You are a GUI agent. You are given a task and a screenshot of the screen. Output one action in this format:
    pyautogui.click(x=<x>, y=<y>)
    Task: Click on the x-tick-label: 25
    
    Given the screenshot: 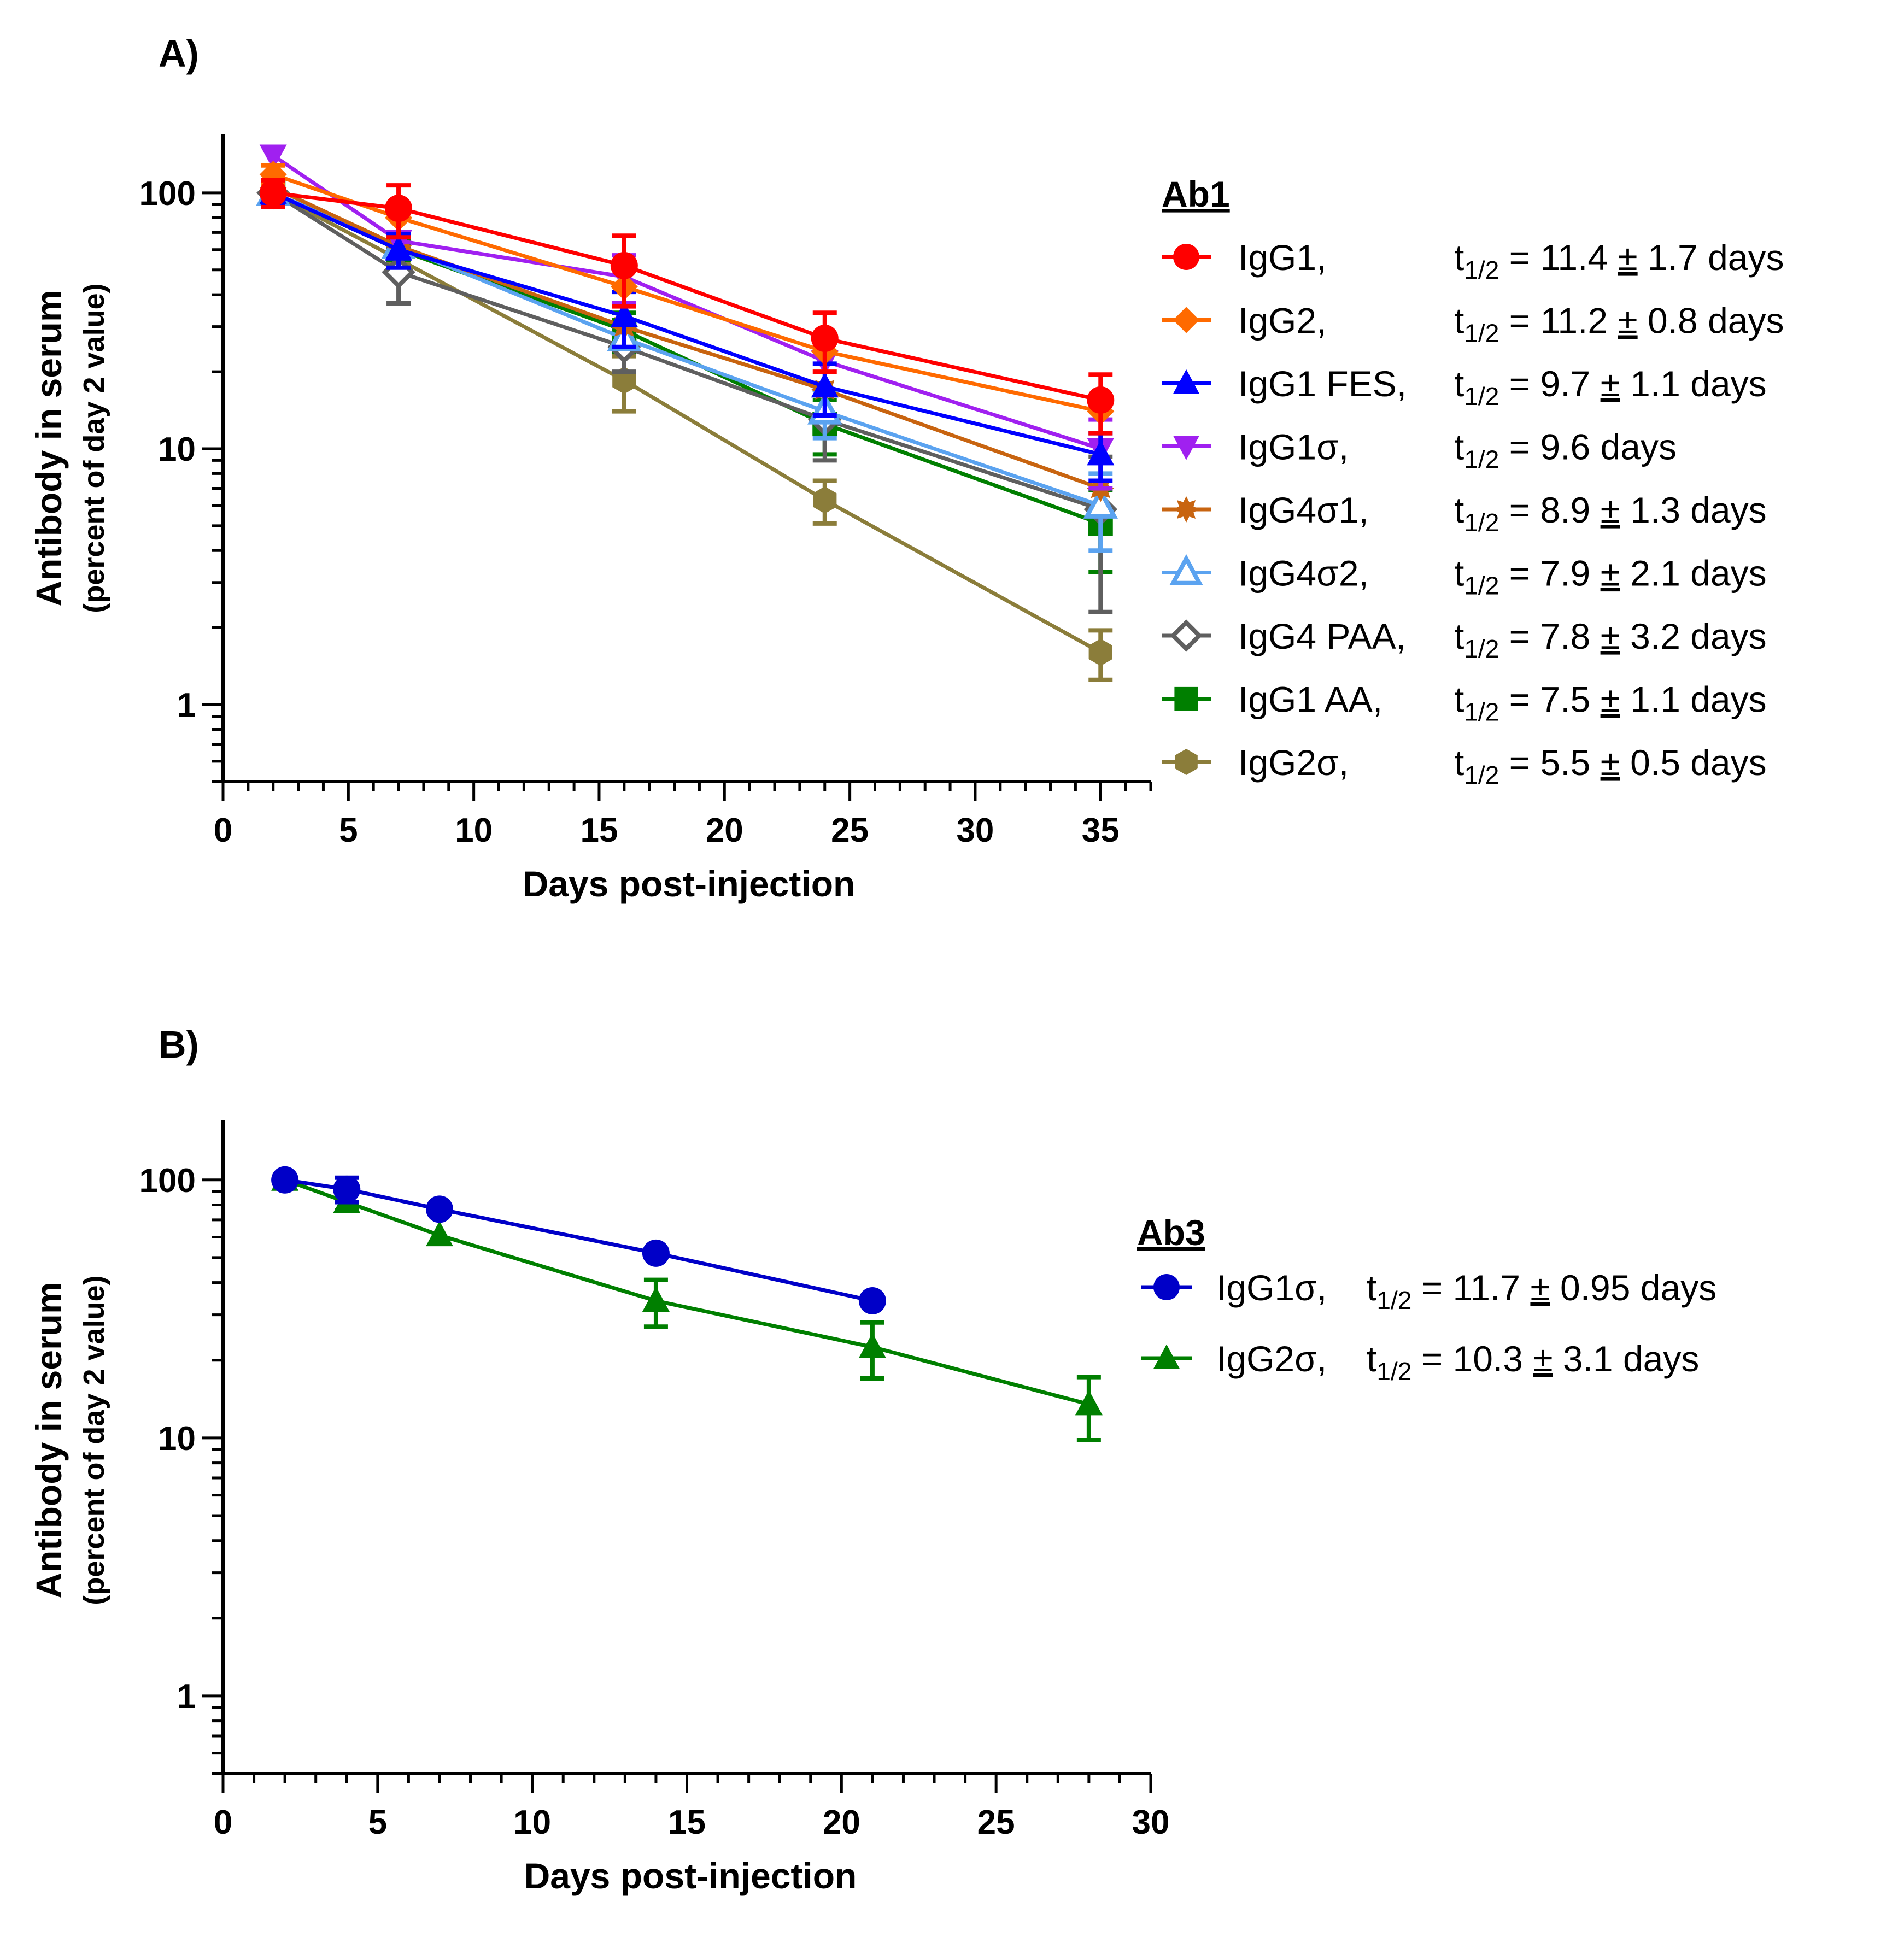 What is the action you would take?
    pyautogui.click(x=850, y=830)
    